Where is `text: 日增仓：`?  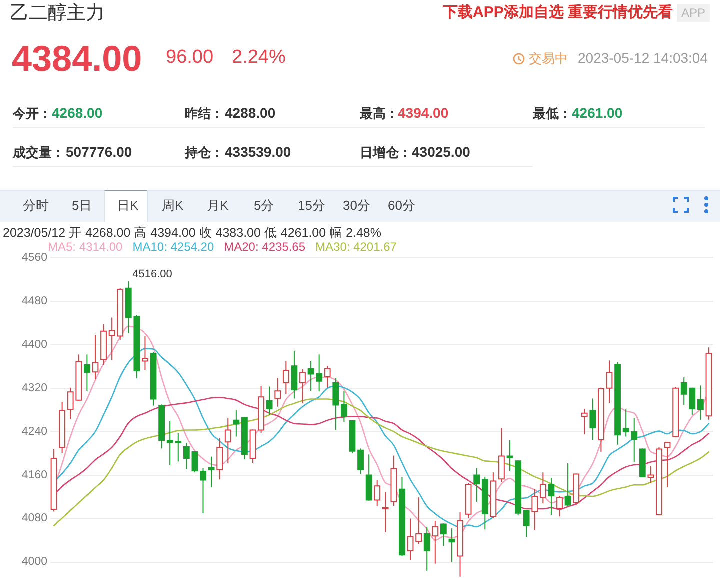
text: 日增仓： is located at coordinates (386, 153).